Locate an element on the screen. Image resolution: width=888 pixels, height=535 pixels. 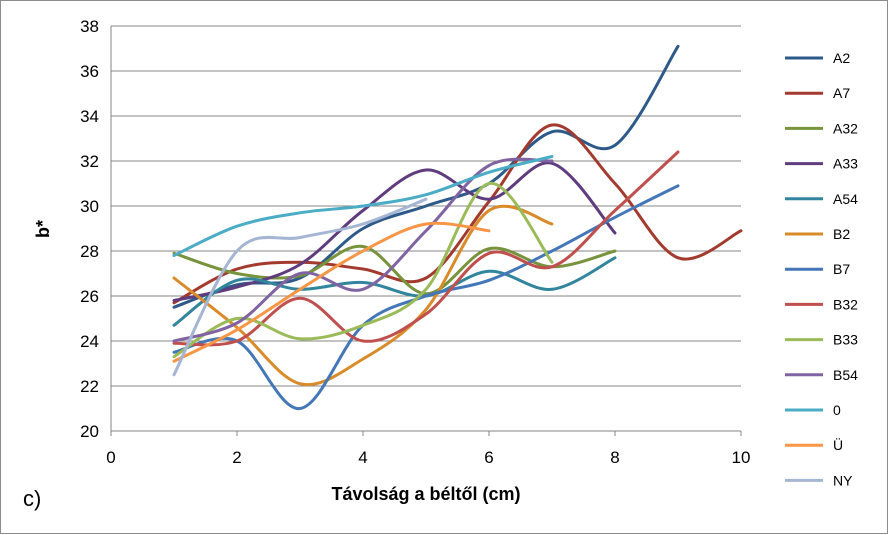
y-tick-label: 26 is located at coordinates (89, 296).